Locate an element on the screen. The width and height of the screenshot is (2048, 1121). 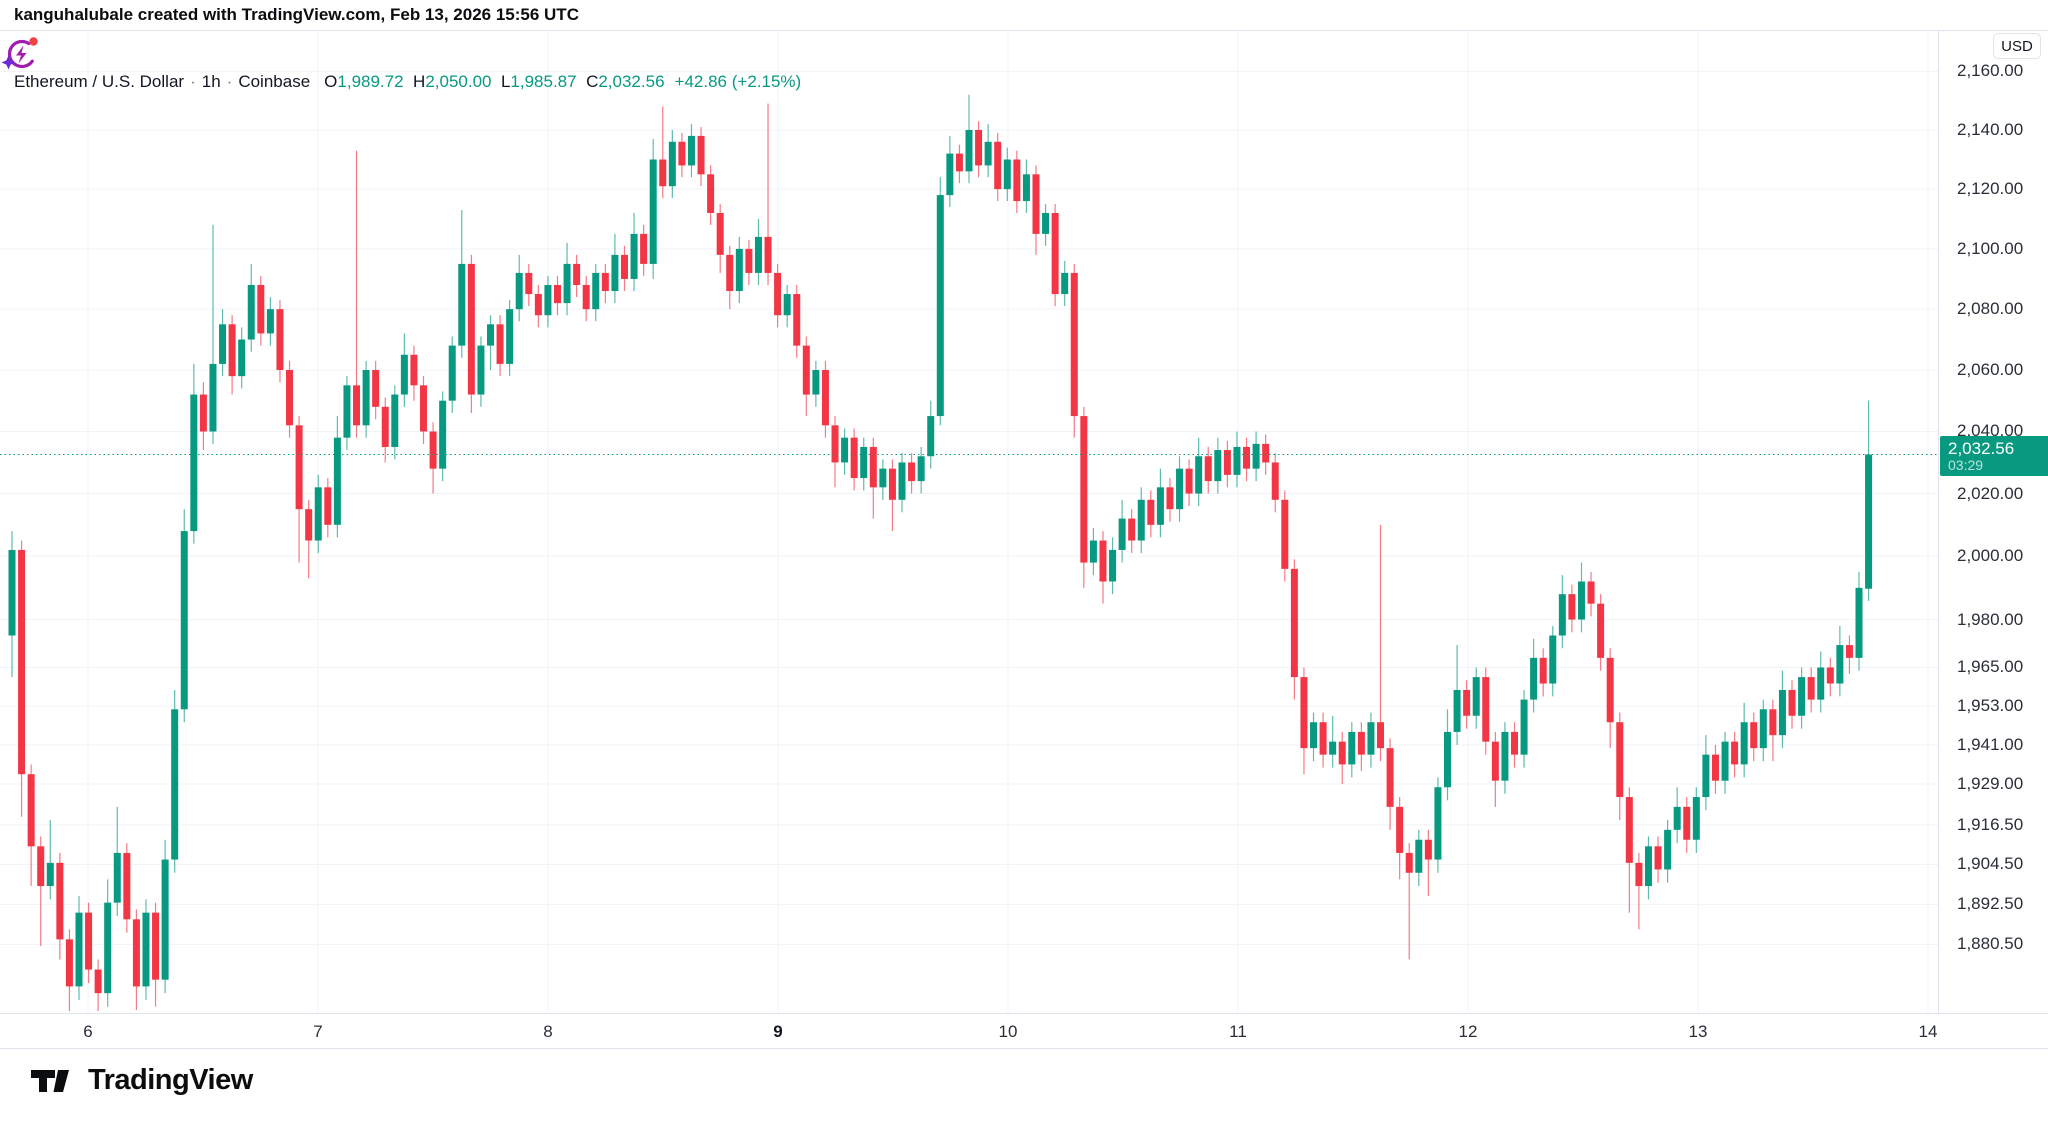
red-dot is located at coordinates (33, 41).